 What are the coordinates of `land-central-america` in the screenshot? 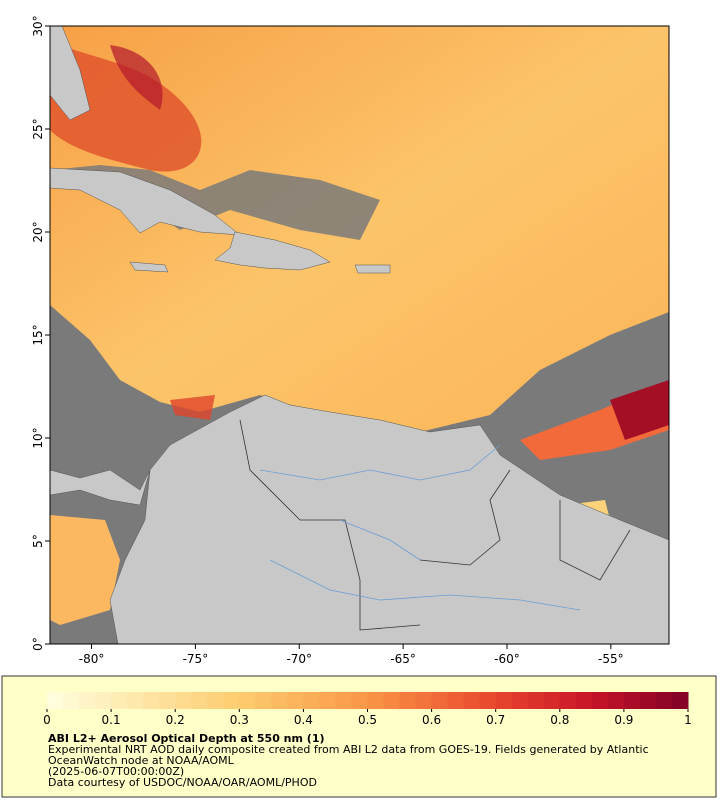 It's located at (100, 487).